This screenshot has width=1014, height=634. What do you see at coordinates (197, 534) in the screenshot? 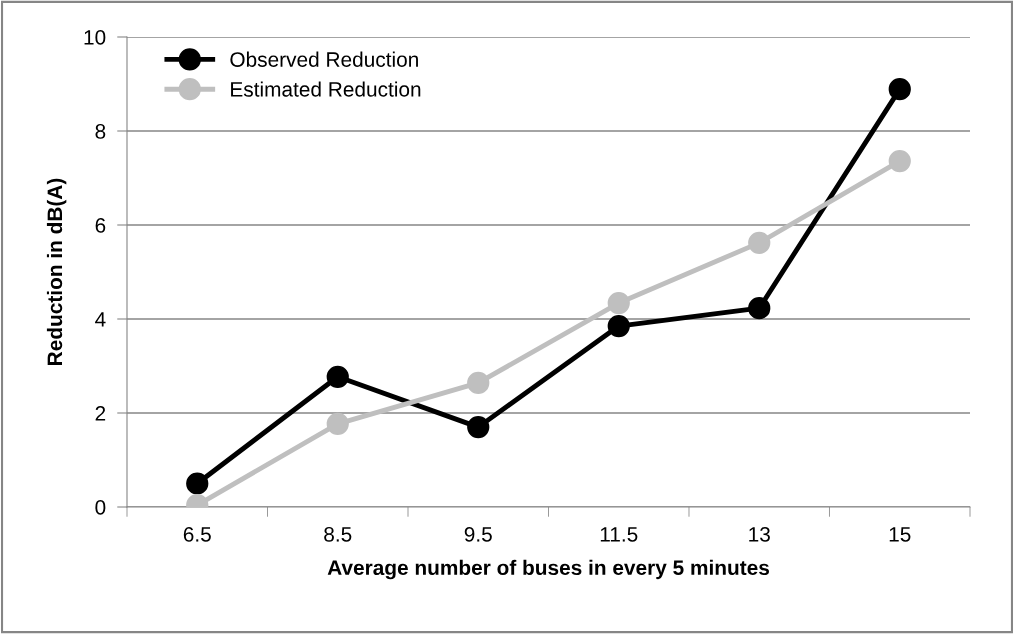
I see `x-tick-label: 6.5` at bounding box center [197, 534].